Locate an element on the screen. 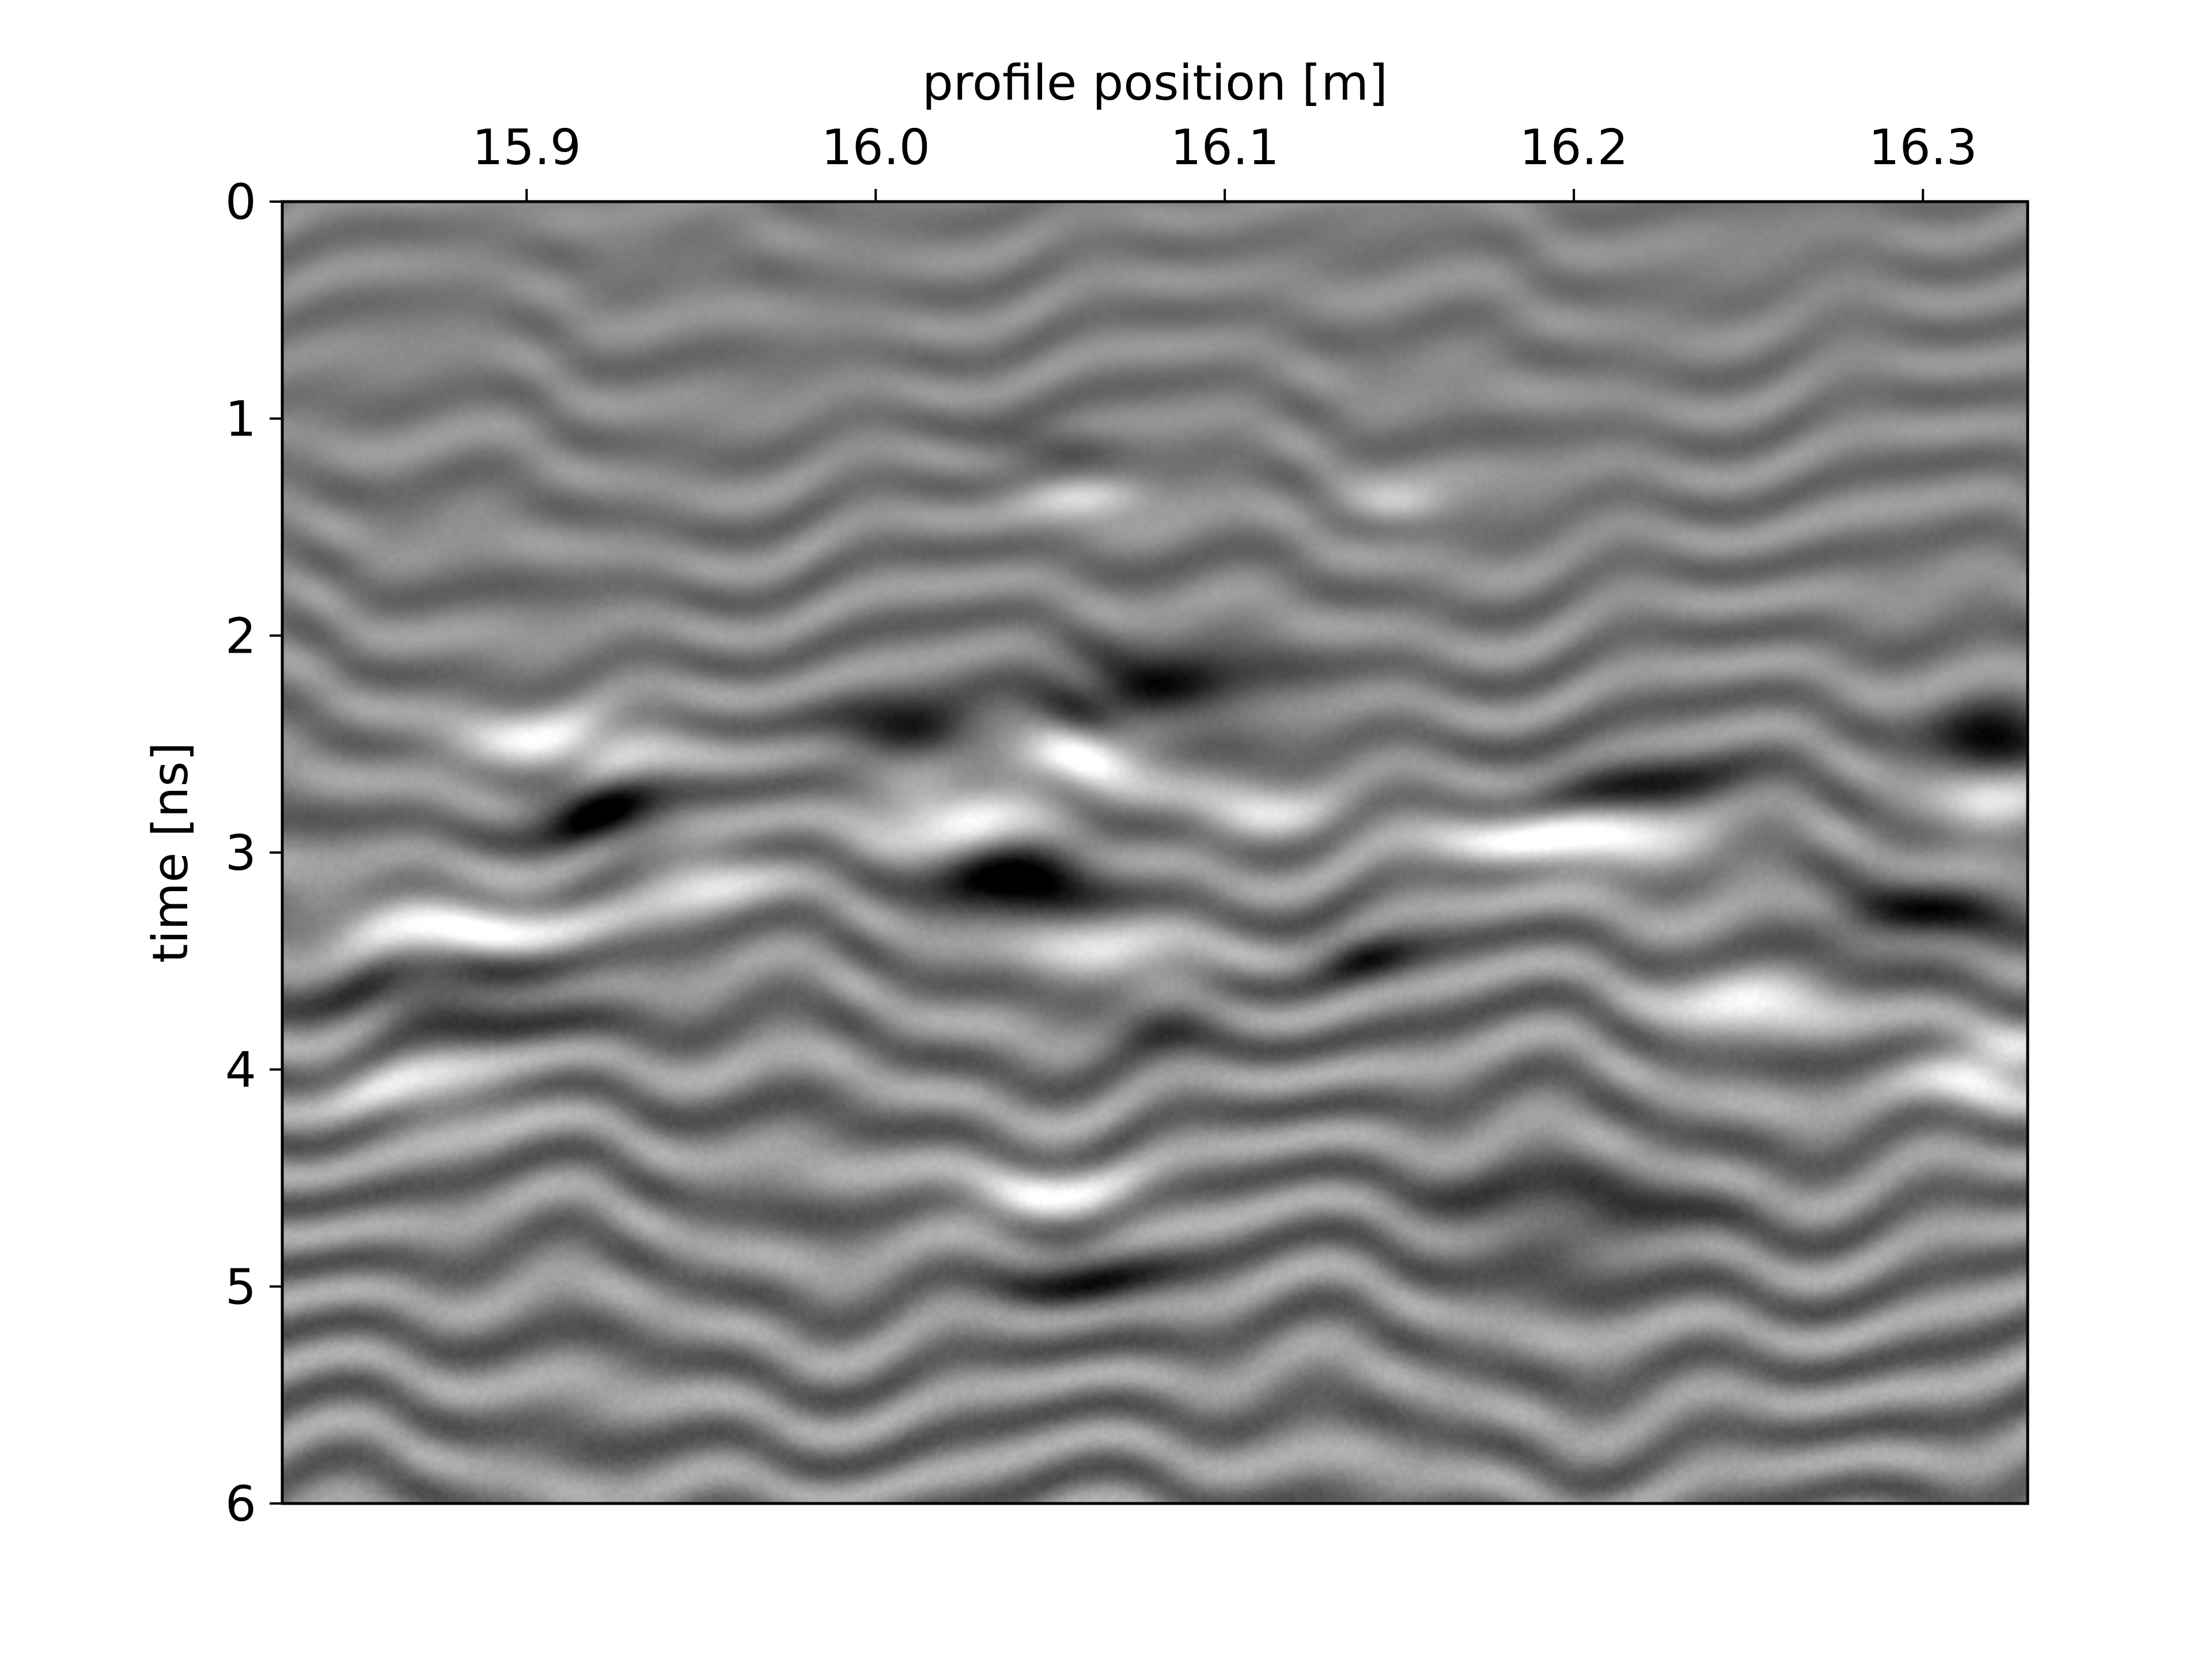 The height and width of the screenshot is (1659, 2212). x-tick-label: 16.3 is located at coordinates (1923, 147).